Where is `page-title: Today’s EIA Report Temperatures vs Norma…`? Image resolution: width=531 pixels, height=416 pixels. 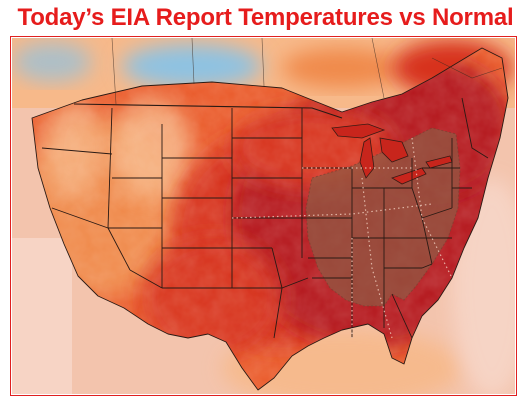 page-title: Today’s EIA Report Temperatures vs Norma… is located at coordinates (265, 17).